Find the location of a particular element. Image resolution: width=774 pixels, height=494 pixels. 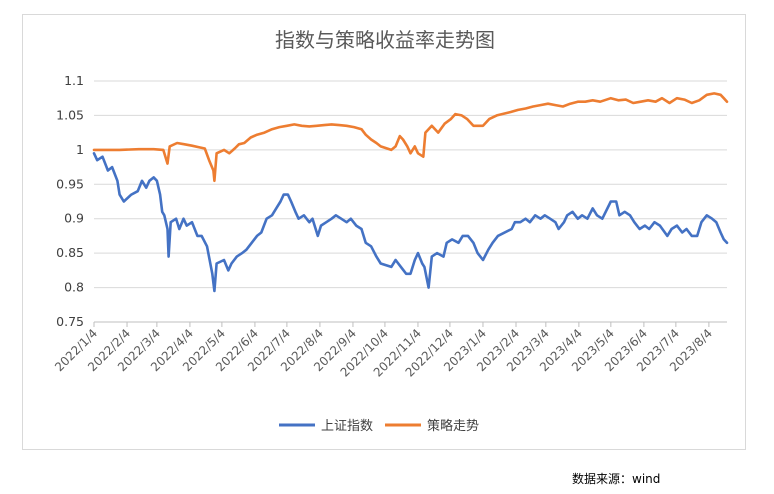

y-tick-label: 1 is located at coordinates (80, 149).